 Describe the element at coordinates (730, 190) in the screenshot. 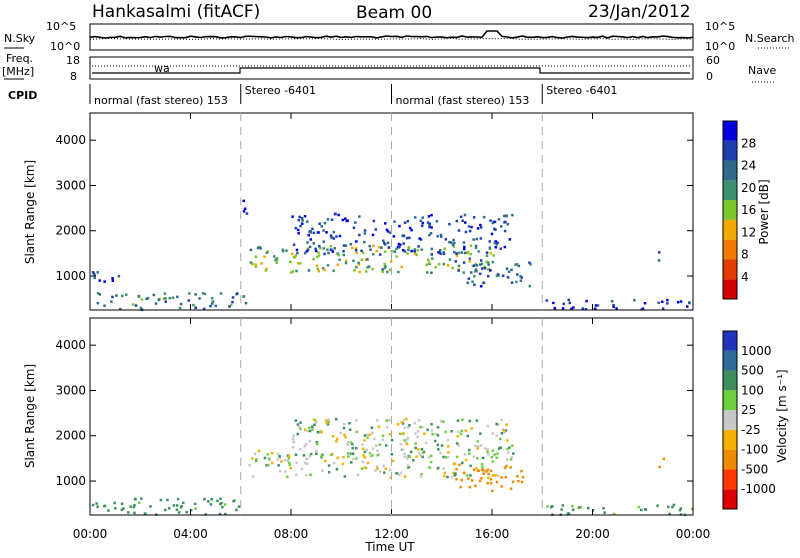

I see `power-cbar-swatch` at that location.